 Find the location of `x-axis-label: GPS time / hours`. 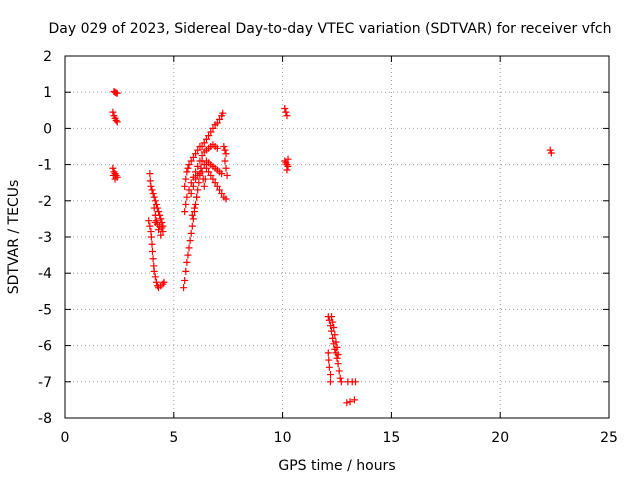

x-axis-label: GPS time / hours is located at coordinates (336, 466).